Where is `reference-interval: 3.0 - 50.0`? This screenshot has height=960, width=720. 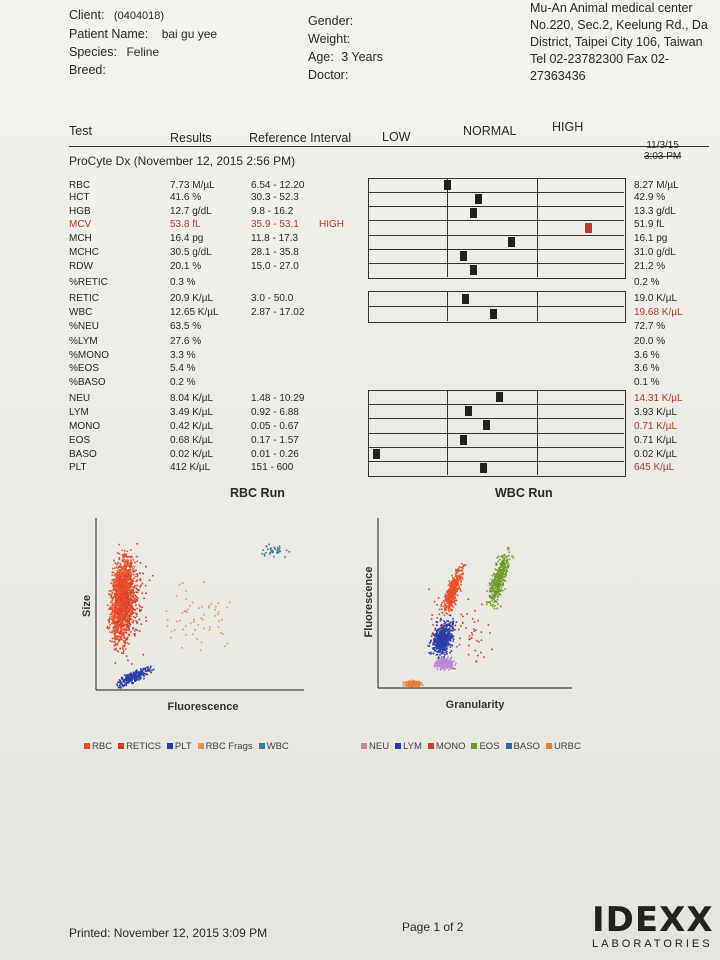
reference-interval: 3.0 - 50.0 is located at coordinates (272, 298).